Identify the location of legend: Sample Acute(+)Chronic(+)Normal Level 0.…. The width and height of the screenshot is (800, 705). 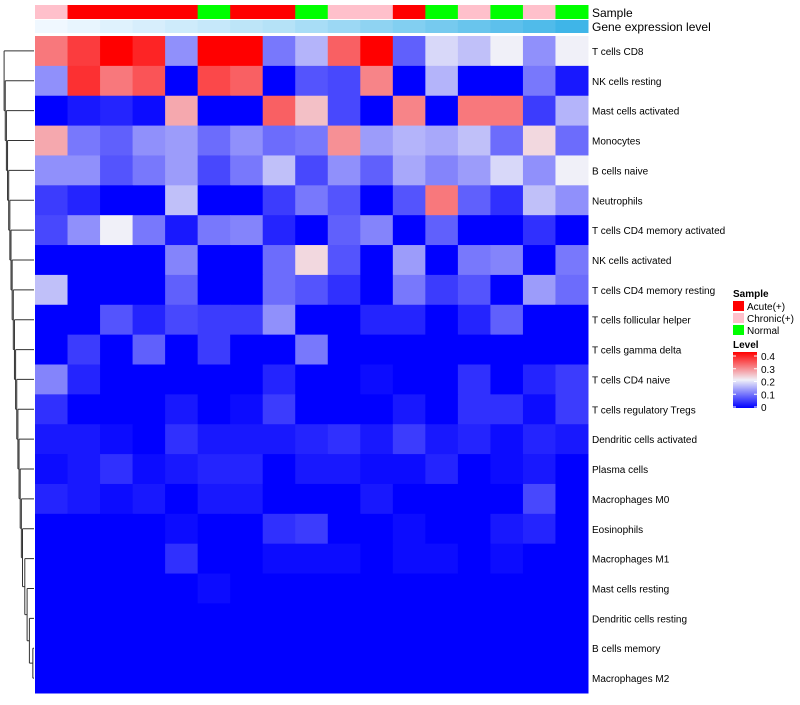
(763, 351).